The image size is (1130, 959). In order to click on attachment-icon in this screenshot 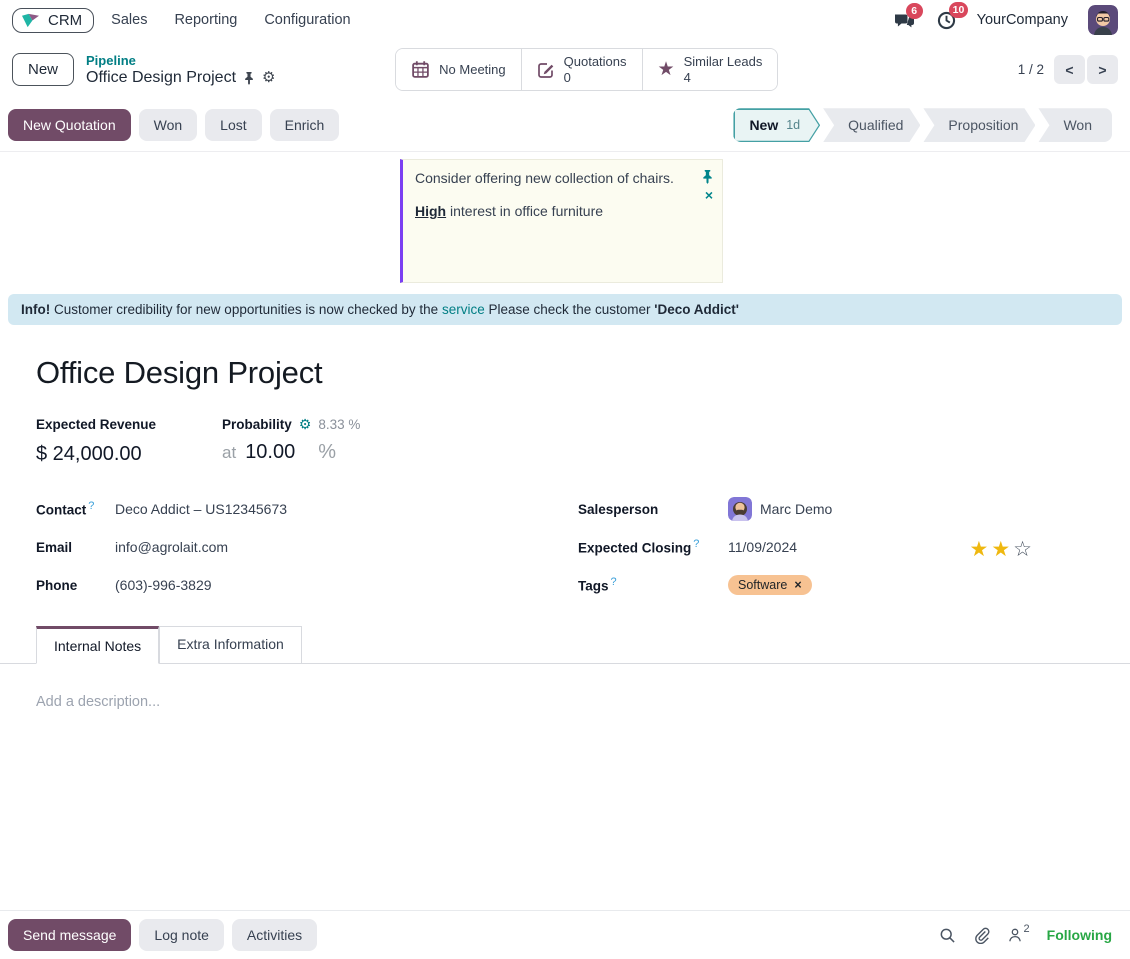, I will do `click(981, 935)`.